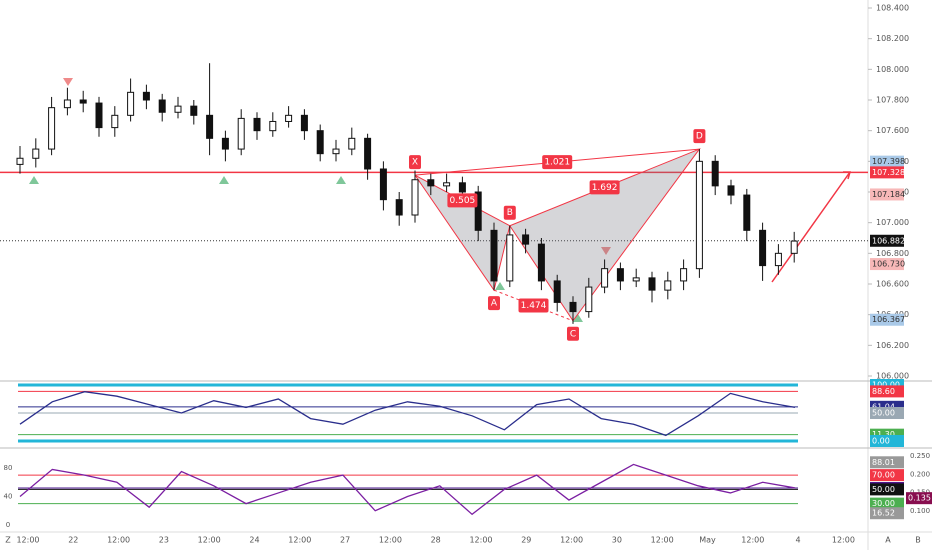  Describe the element at coordinates (920, 511) in the screenshot. I see `y2-tick-label: 0.100` at that location.